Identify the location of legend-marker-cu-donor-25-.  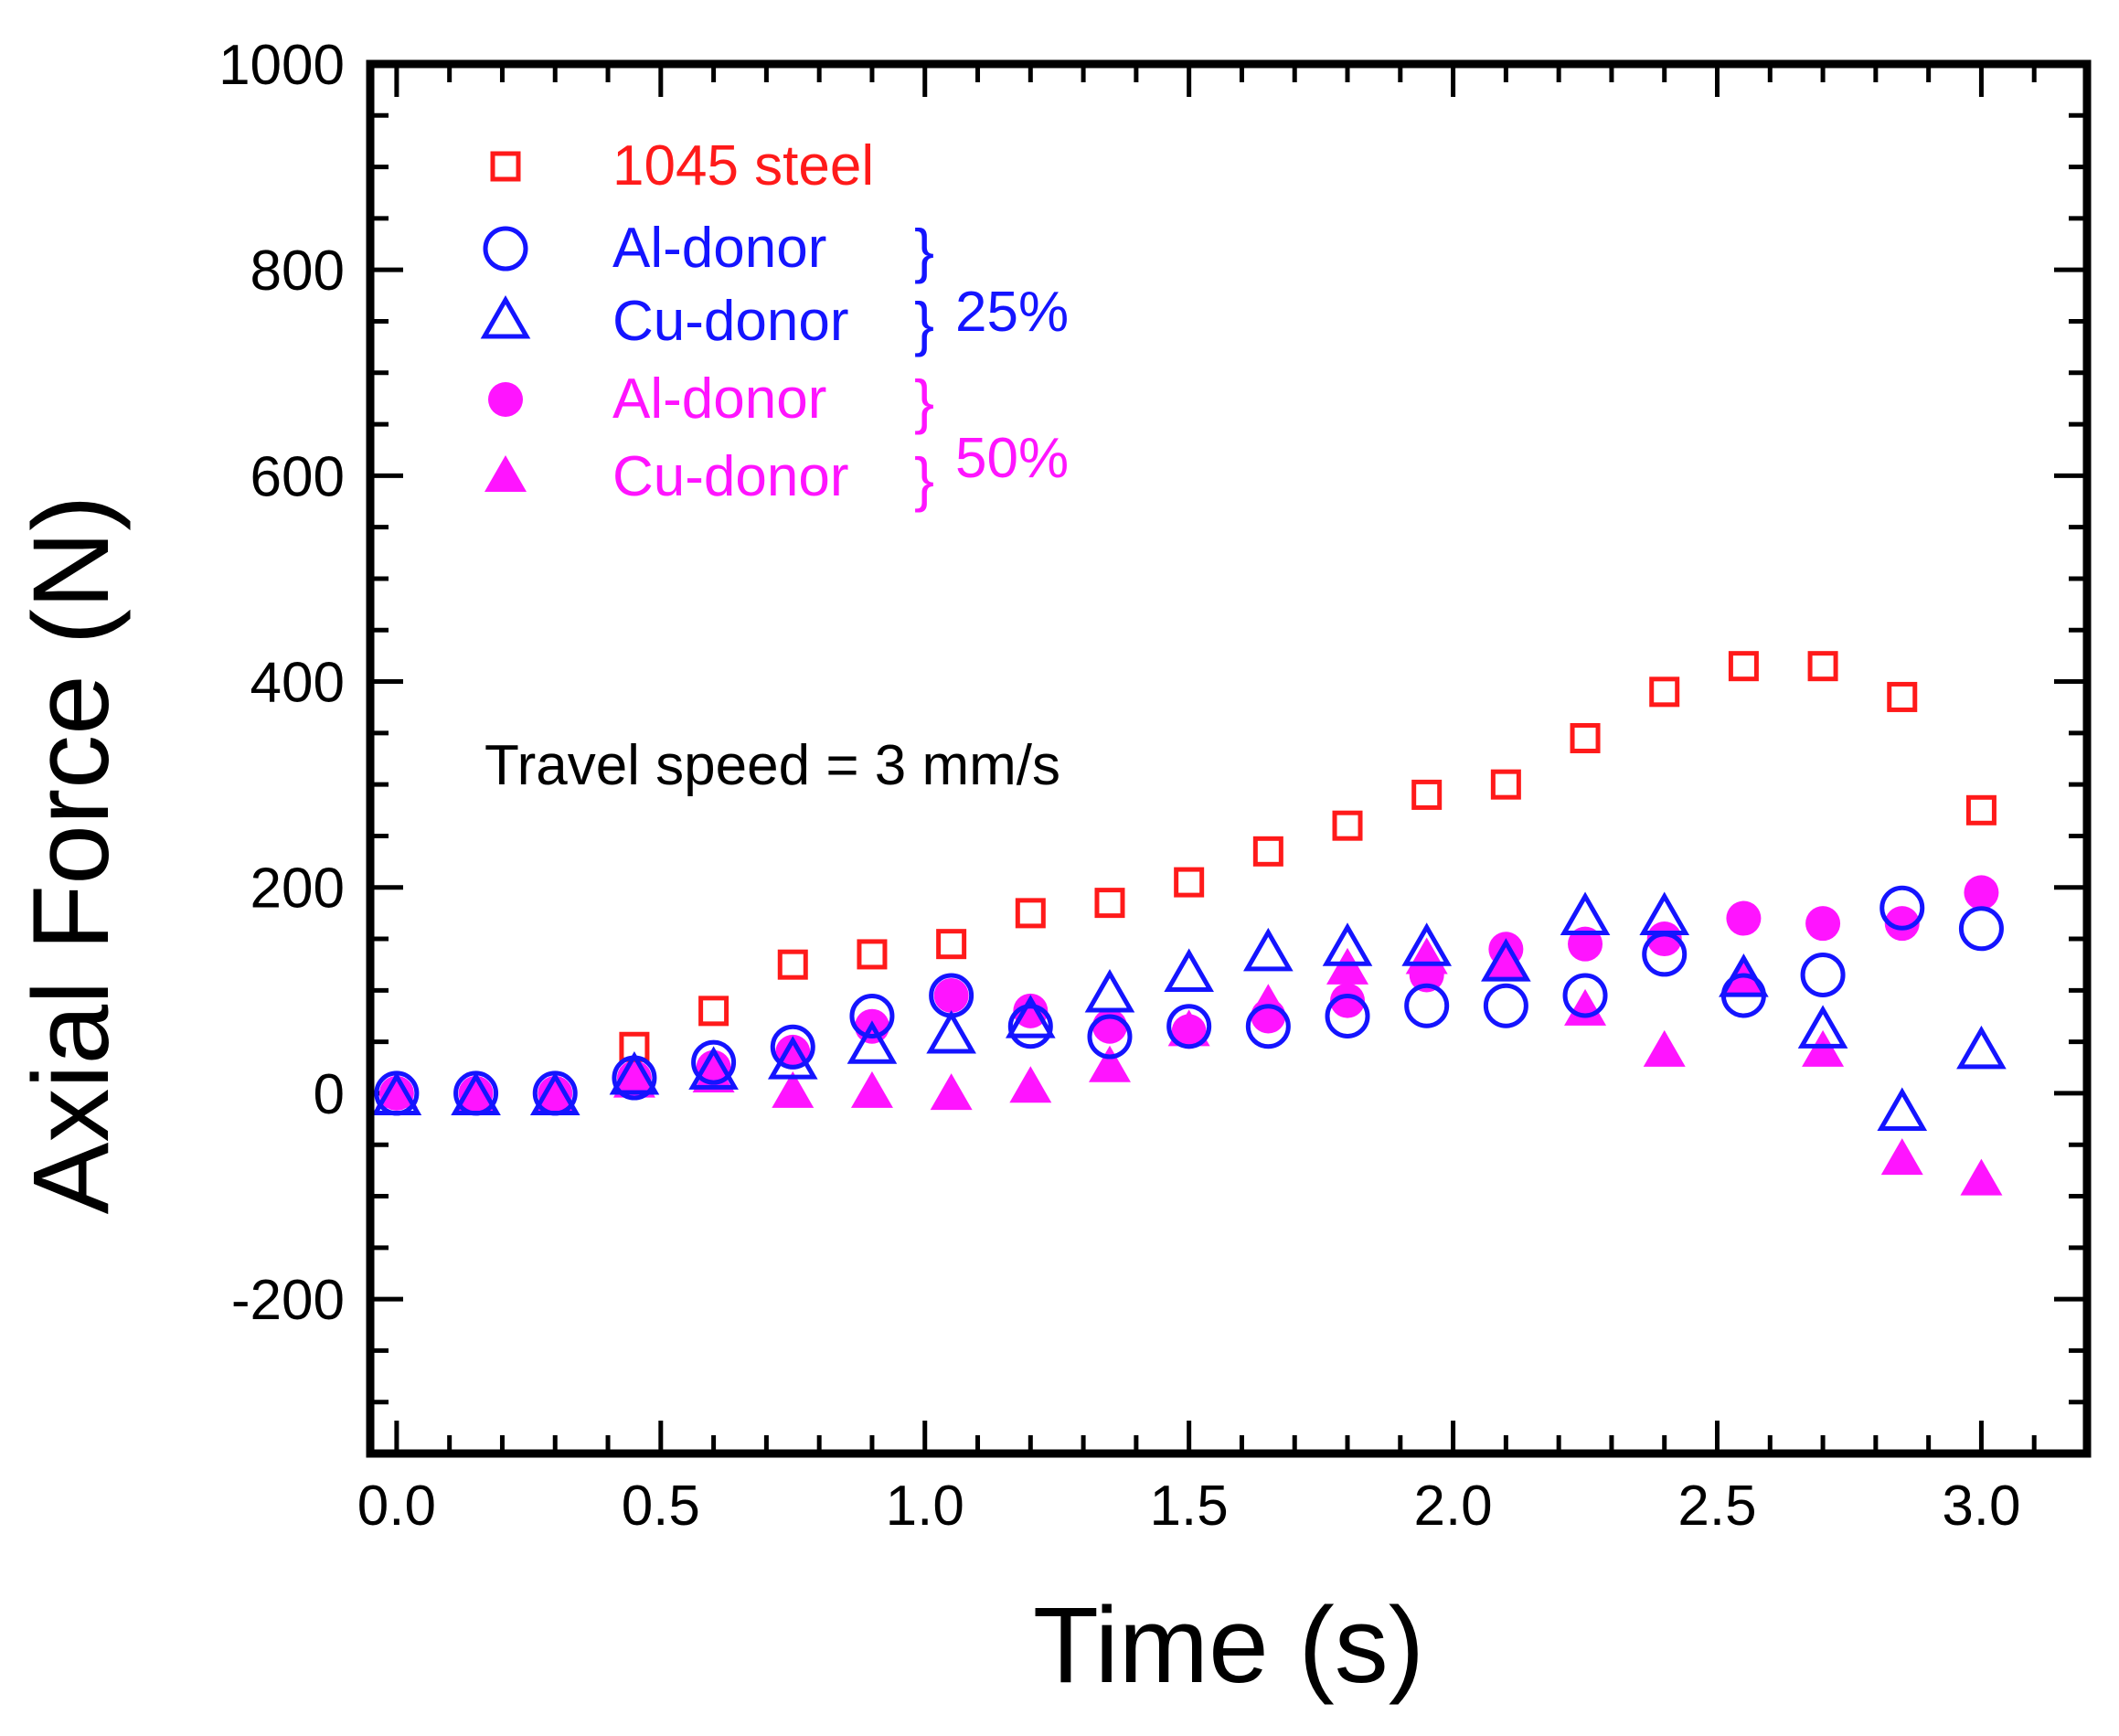
(505, 316).